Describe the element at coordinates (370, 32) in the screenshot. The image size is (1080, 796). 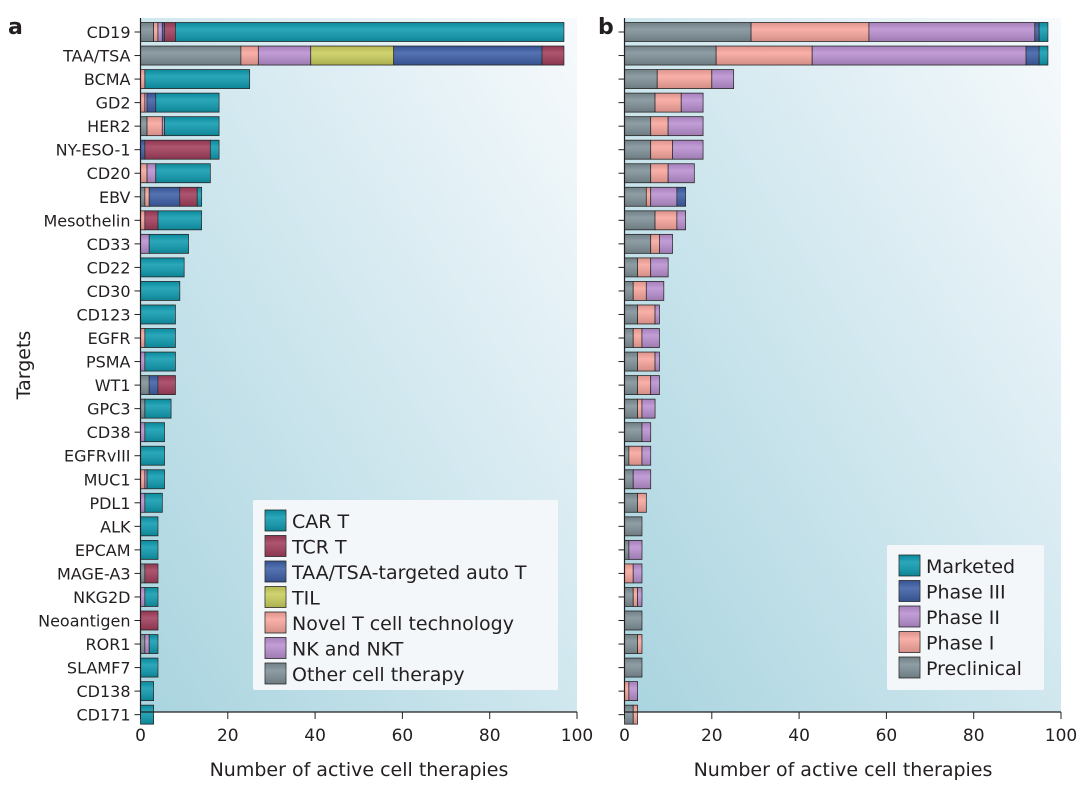
I see `bar-cd19-car-t` at that location.